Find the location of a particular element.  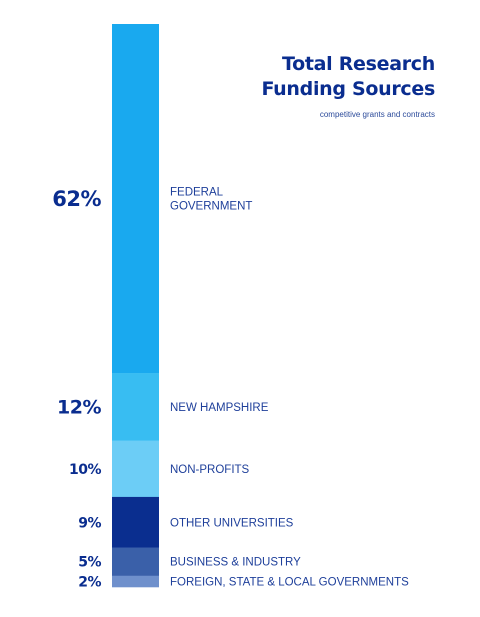

bar-segment-new-hampshire is located at coordinates (135, 407).